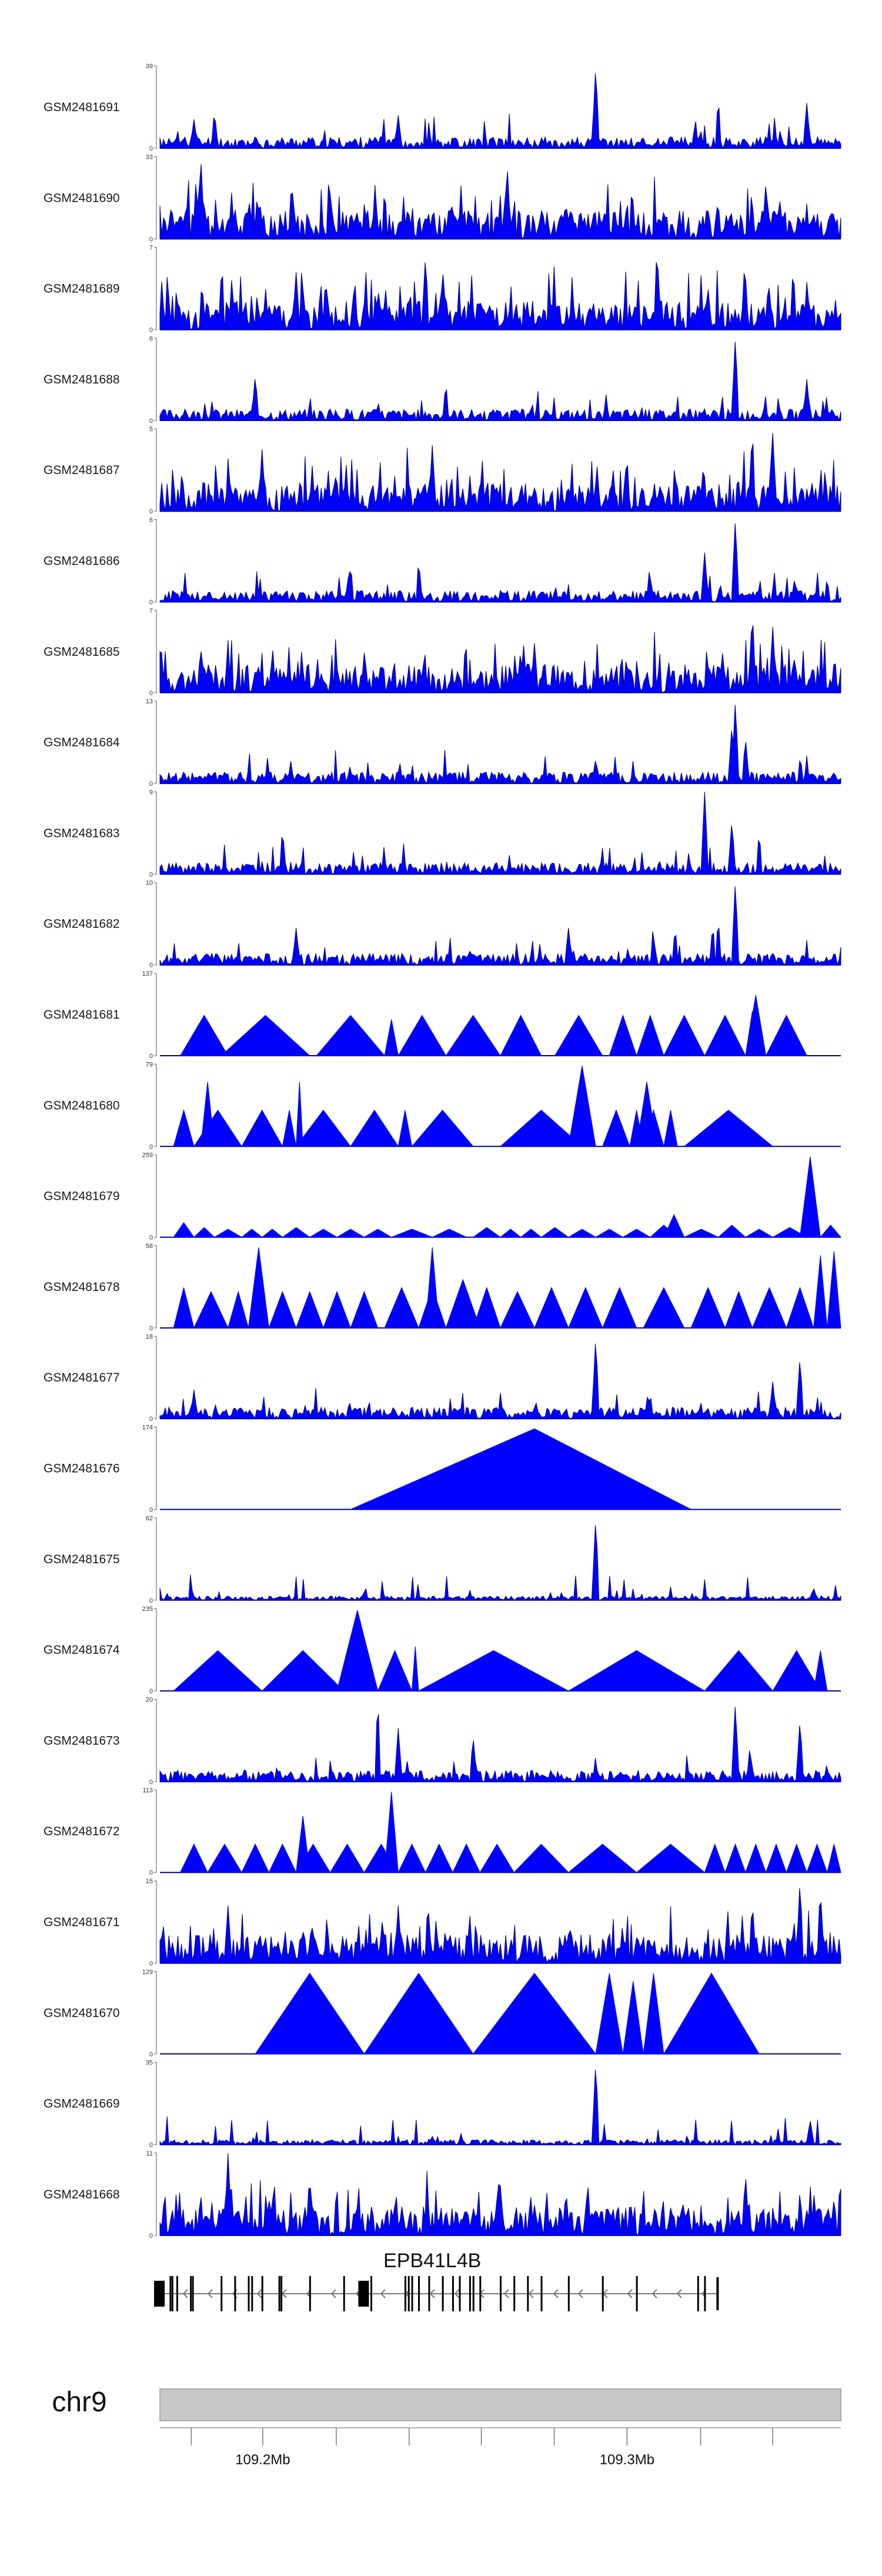  Describe the element at coordinates (82, 470) in the screenshot. I see `track-label: GSM2481687` at that location.